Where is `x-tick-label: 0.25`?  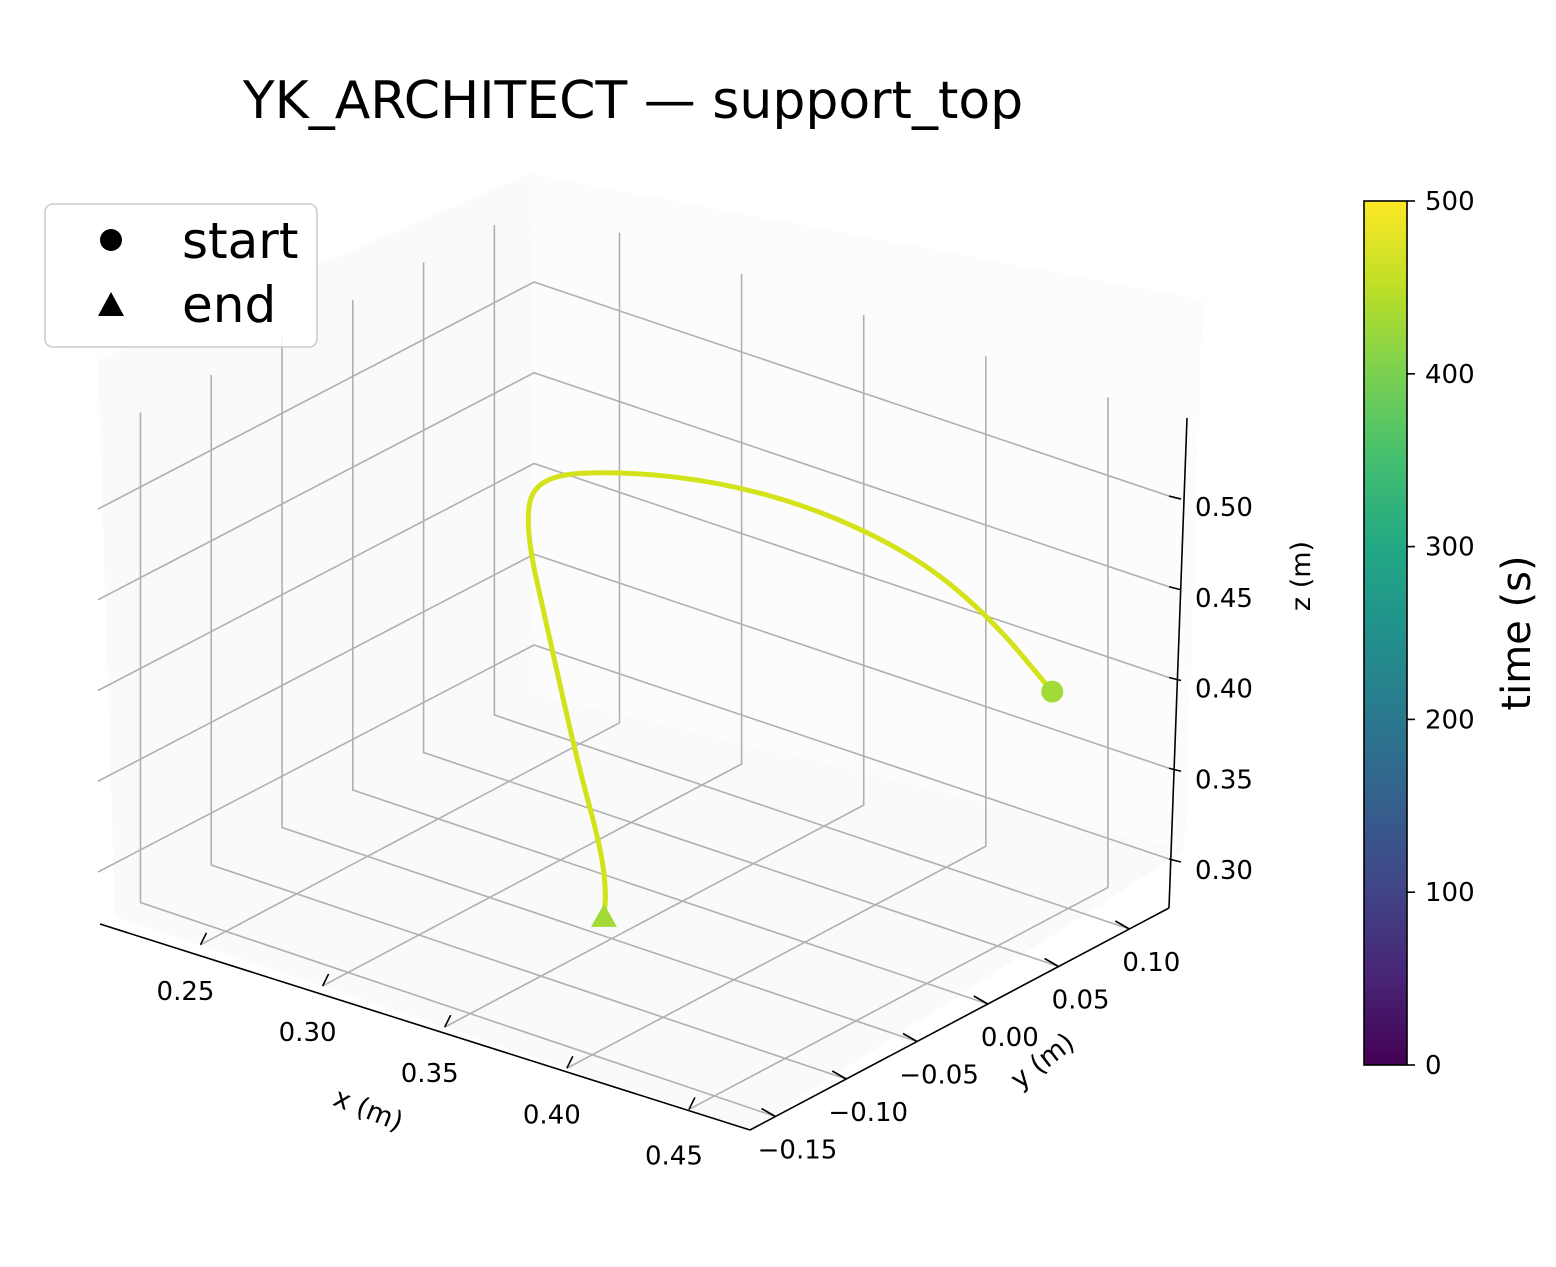 x-tick-label: 0.25 is located at coordinates (186, 992).